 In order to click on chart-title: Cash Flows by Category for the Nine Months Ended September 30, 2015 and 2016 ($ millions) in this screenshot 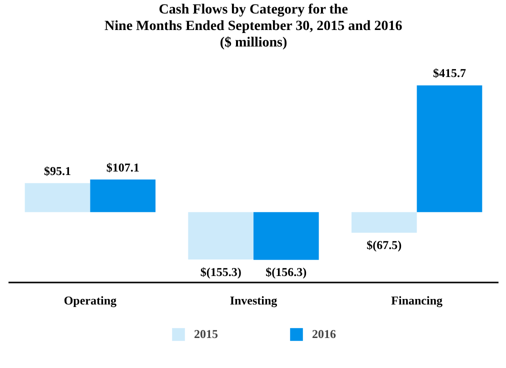, I will do `click(253, 26)`.